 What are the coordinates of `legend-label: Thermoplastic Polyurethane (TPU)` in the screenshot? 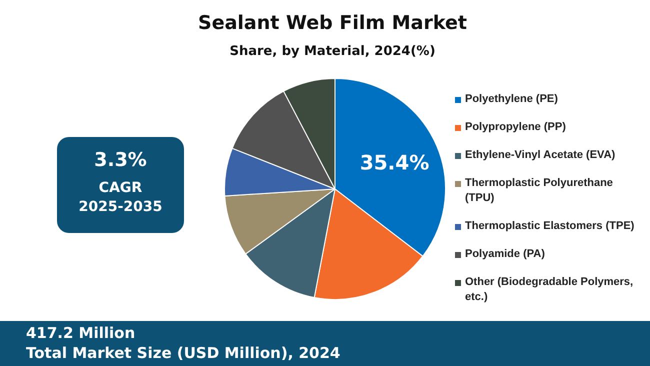 It's located at (539, 191).